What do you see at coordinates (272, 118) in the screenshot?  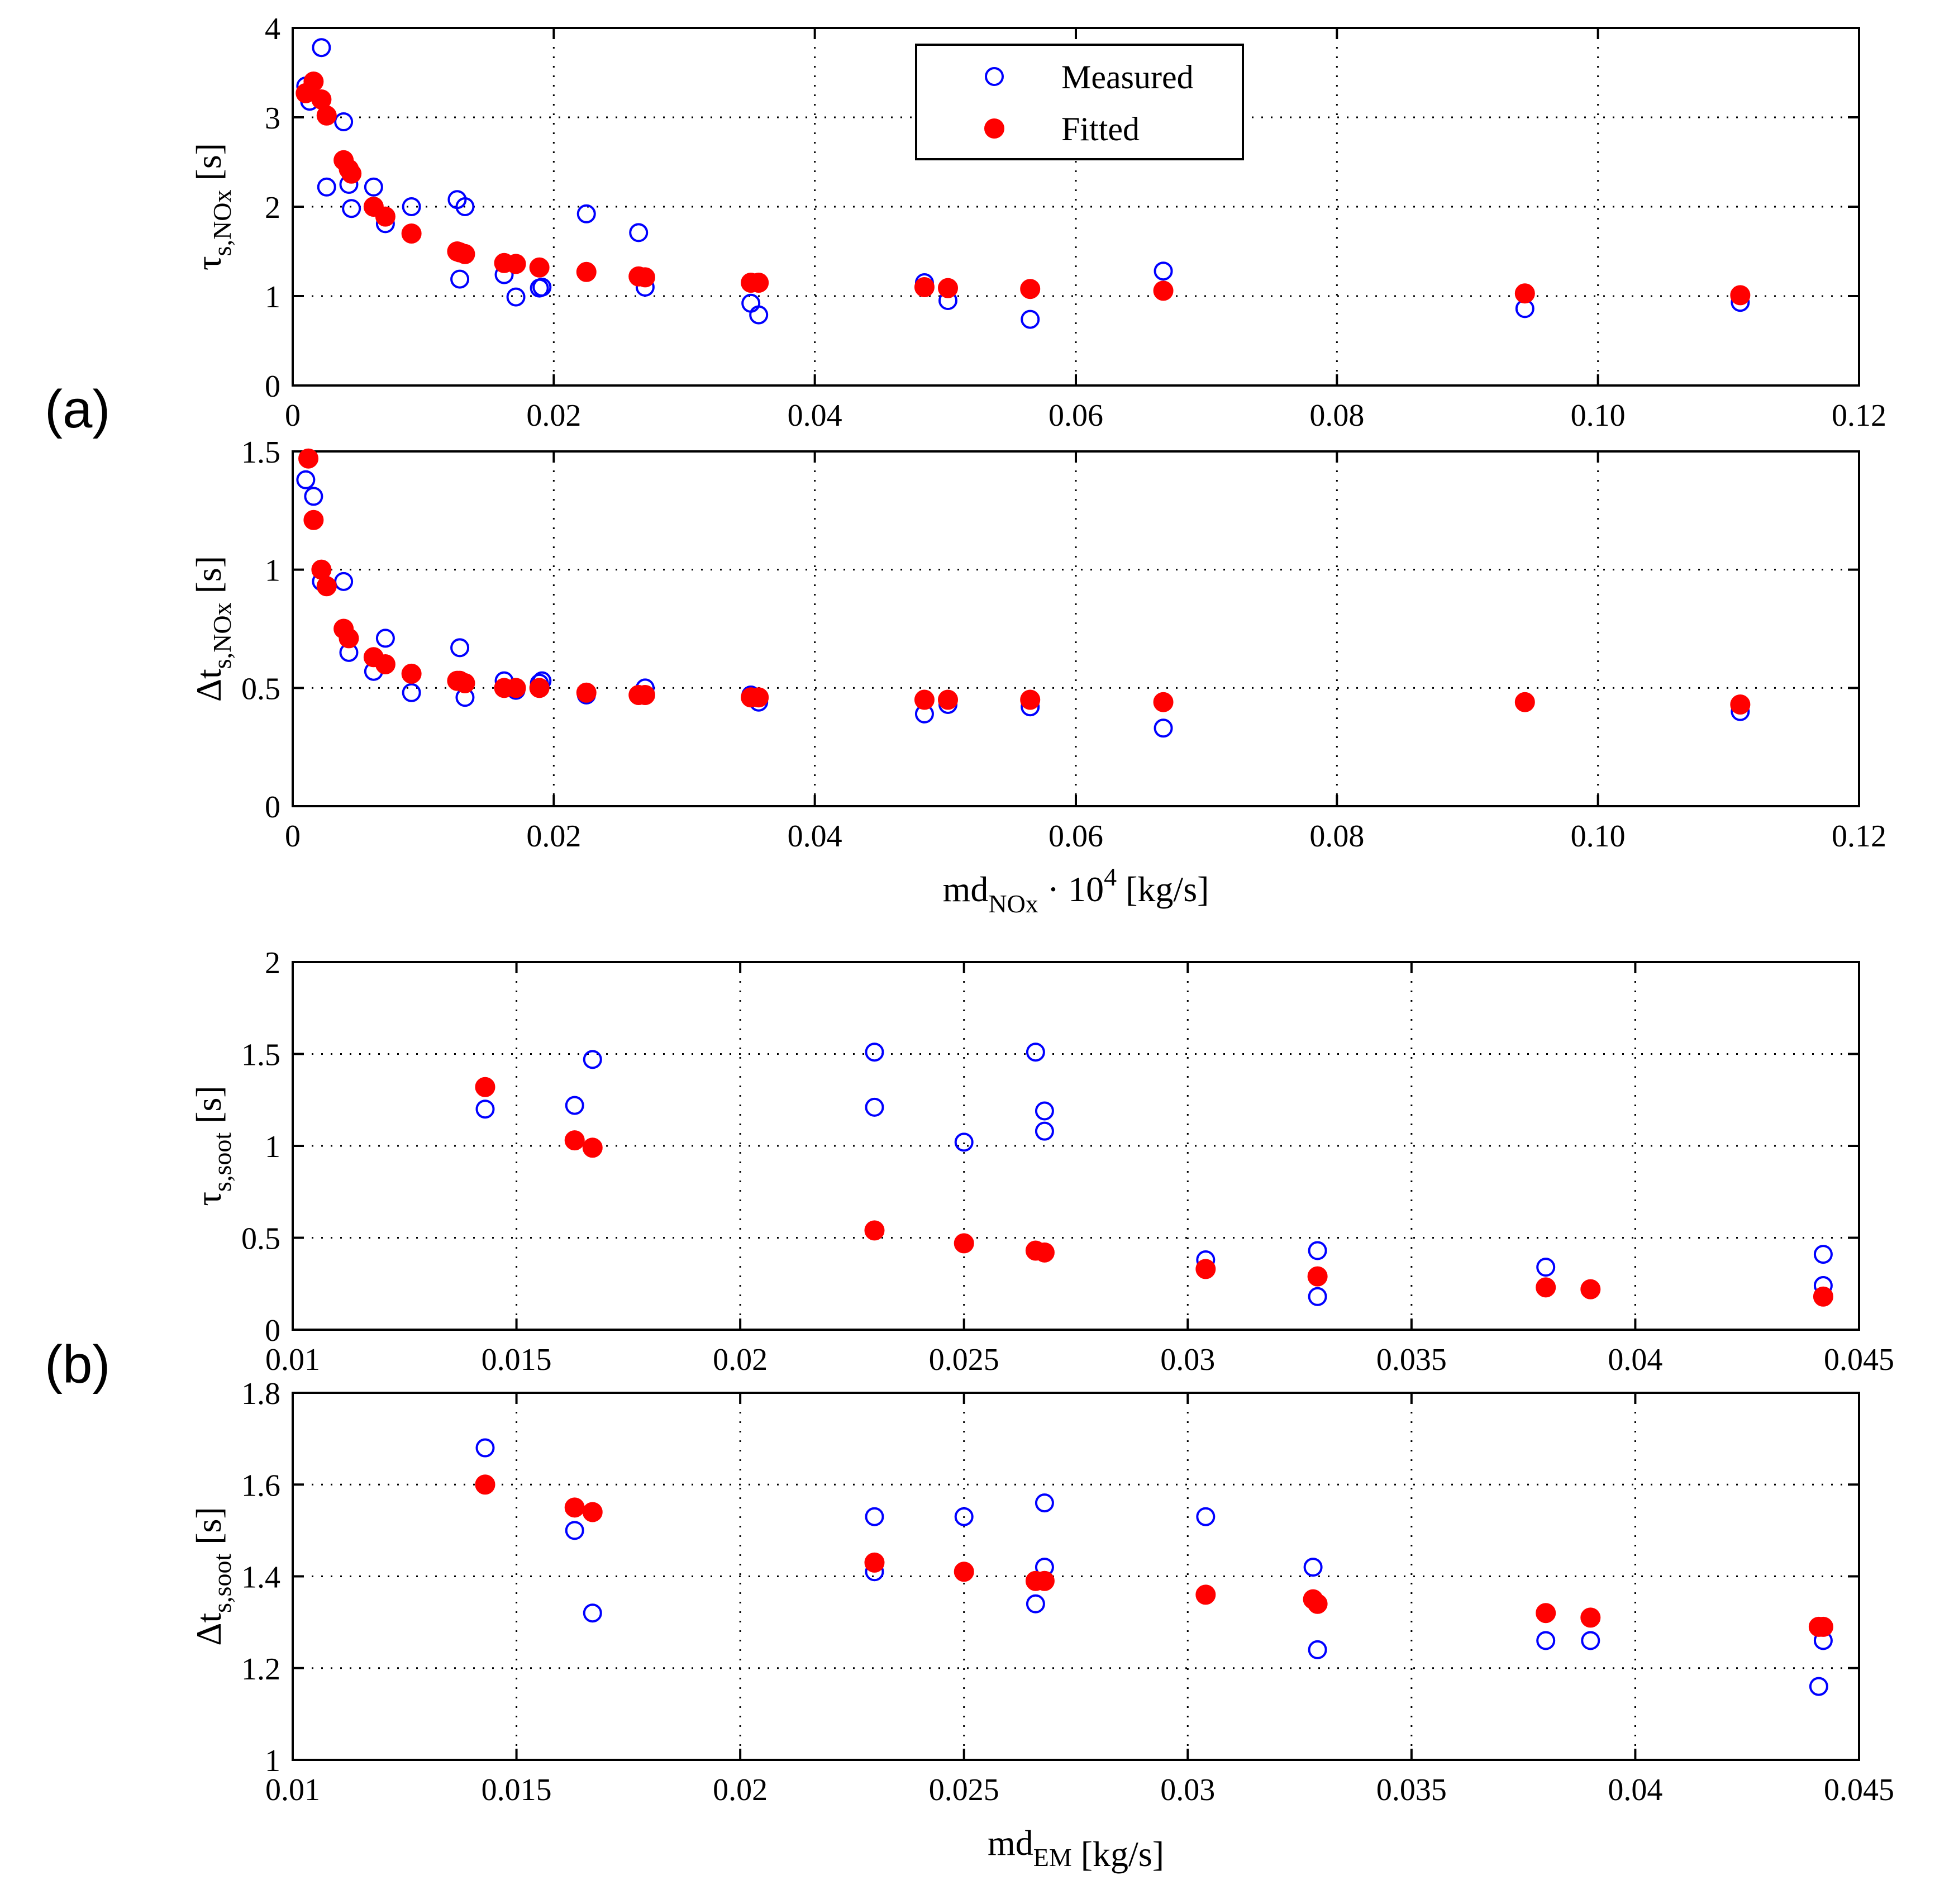 I see `y-tick-label: 3` at bounding box center [272, 118].